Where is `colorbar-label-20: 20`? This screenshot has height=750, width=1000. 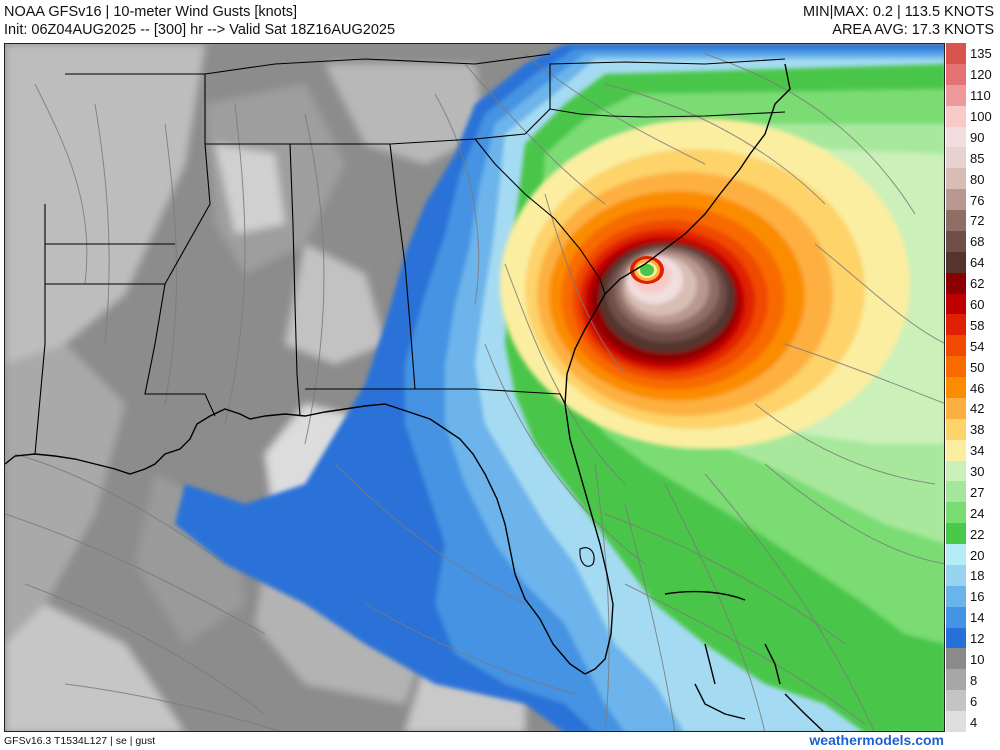
colorbar-label-20: 20 is located at coordinates (977, 555).